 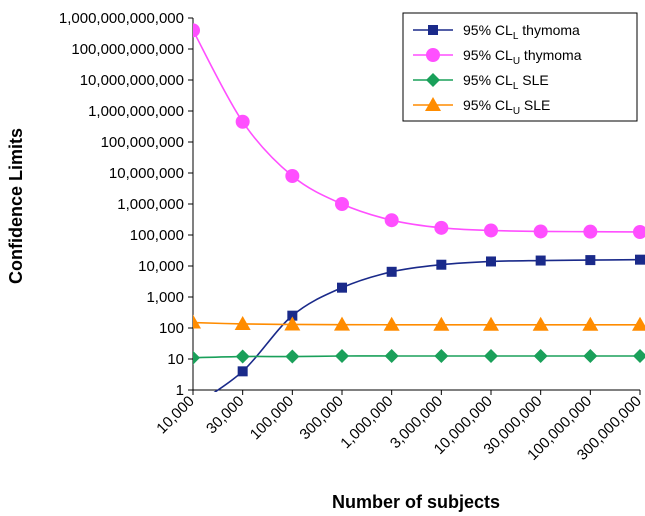 What do you see at coordinates (132, 80) in the screenshot?
I see `y-tick-label: 10,000,000,000` at bounding box center [132, 80].